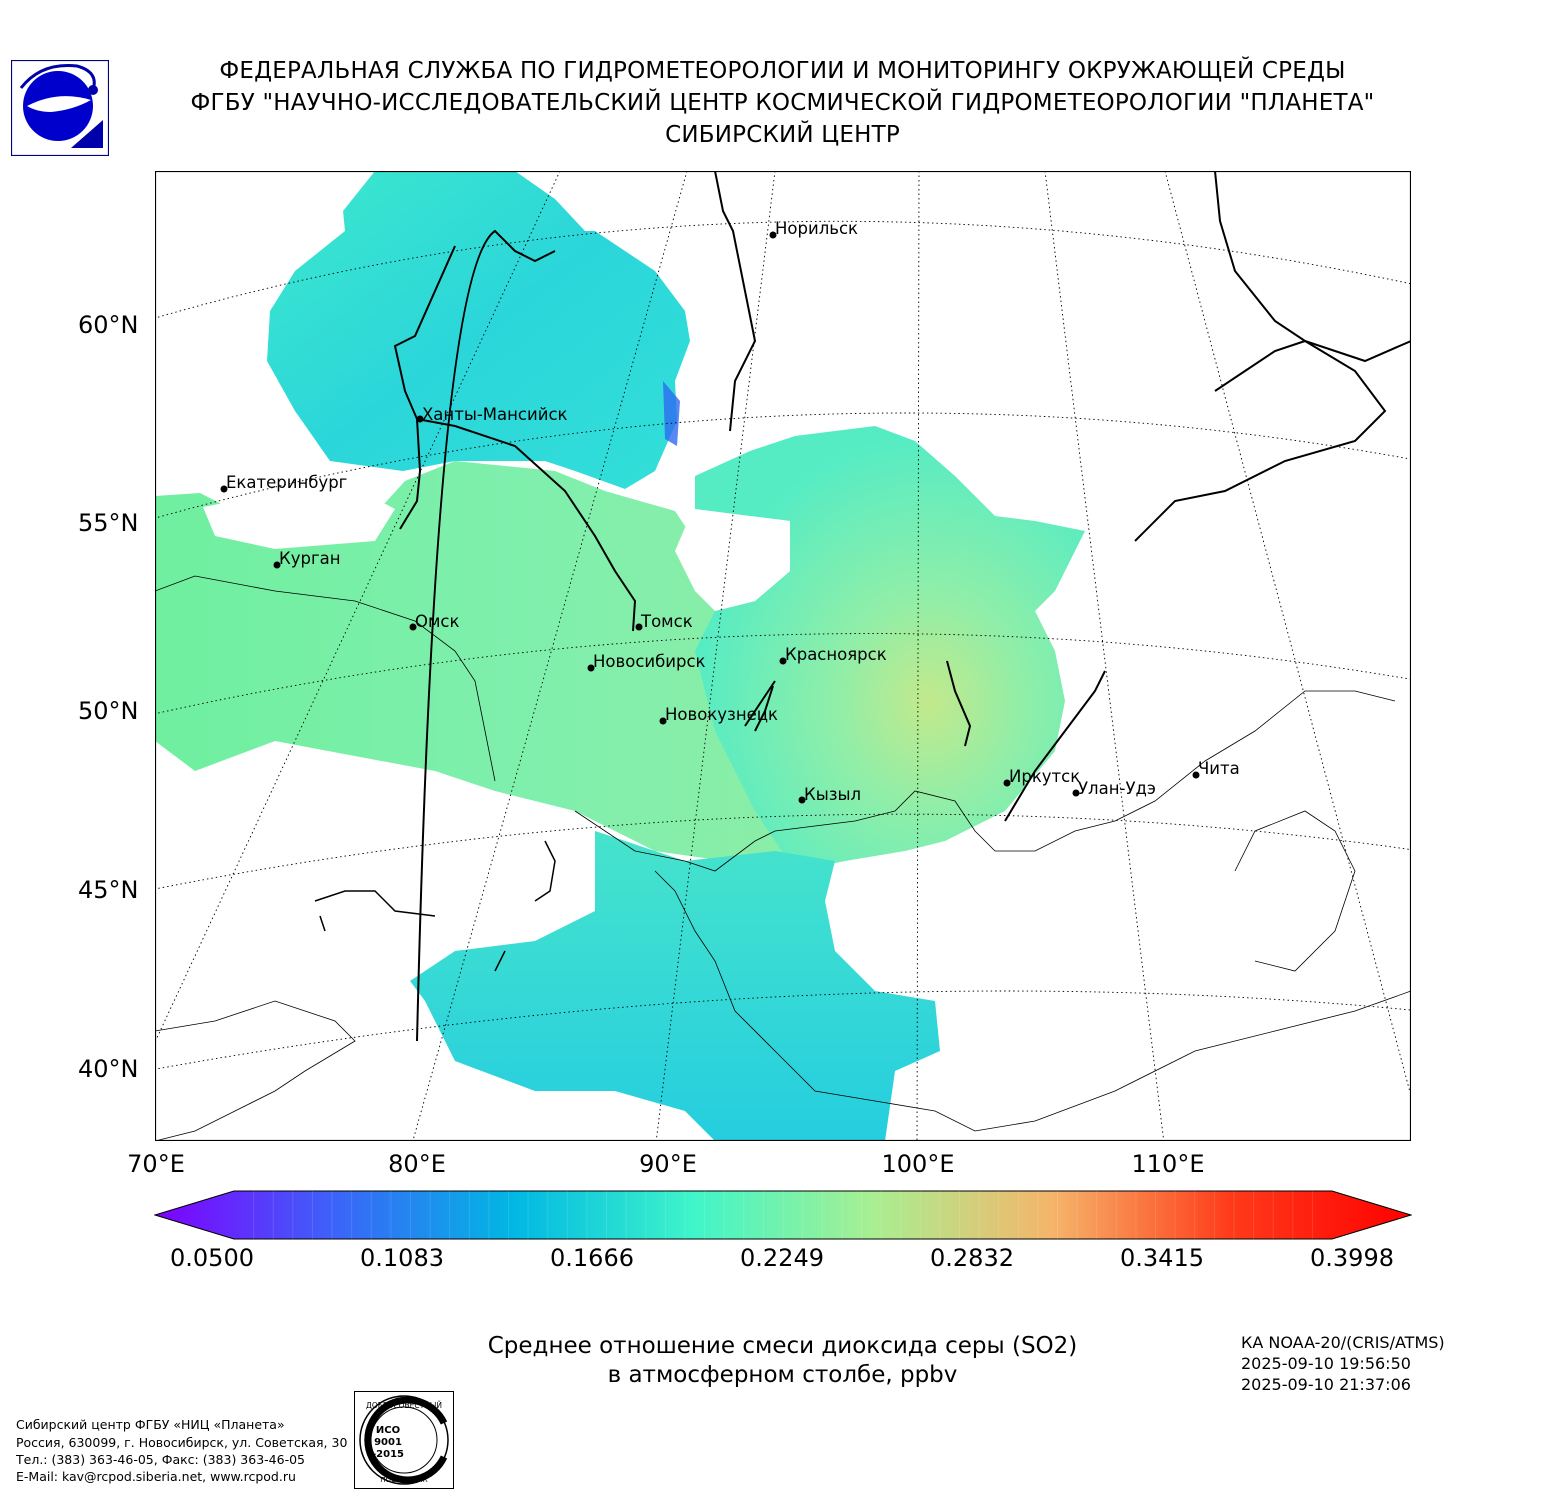 Image resolution: width=1550 pixels, height=1500 pixels. What do you see at coordinates (495, 414) in the screenshot?
I see `city-khanty-mansiysk: Ханты-Мансийск` at bounding box center [495, 414].